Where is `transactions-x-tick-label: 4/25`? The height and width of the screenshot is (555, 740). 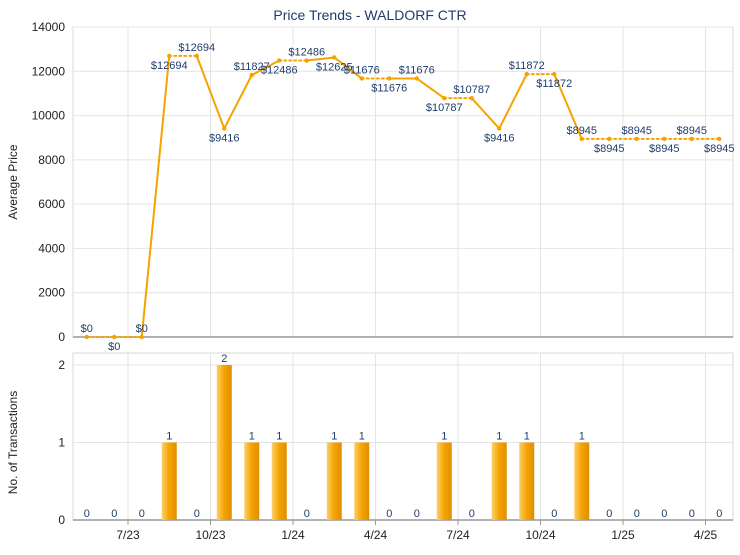 transactions-x-tick-label: 4/25 is located at coordinates (706, 535).